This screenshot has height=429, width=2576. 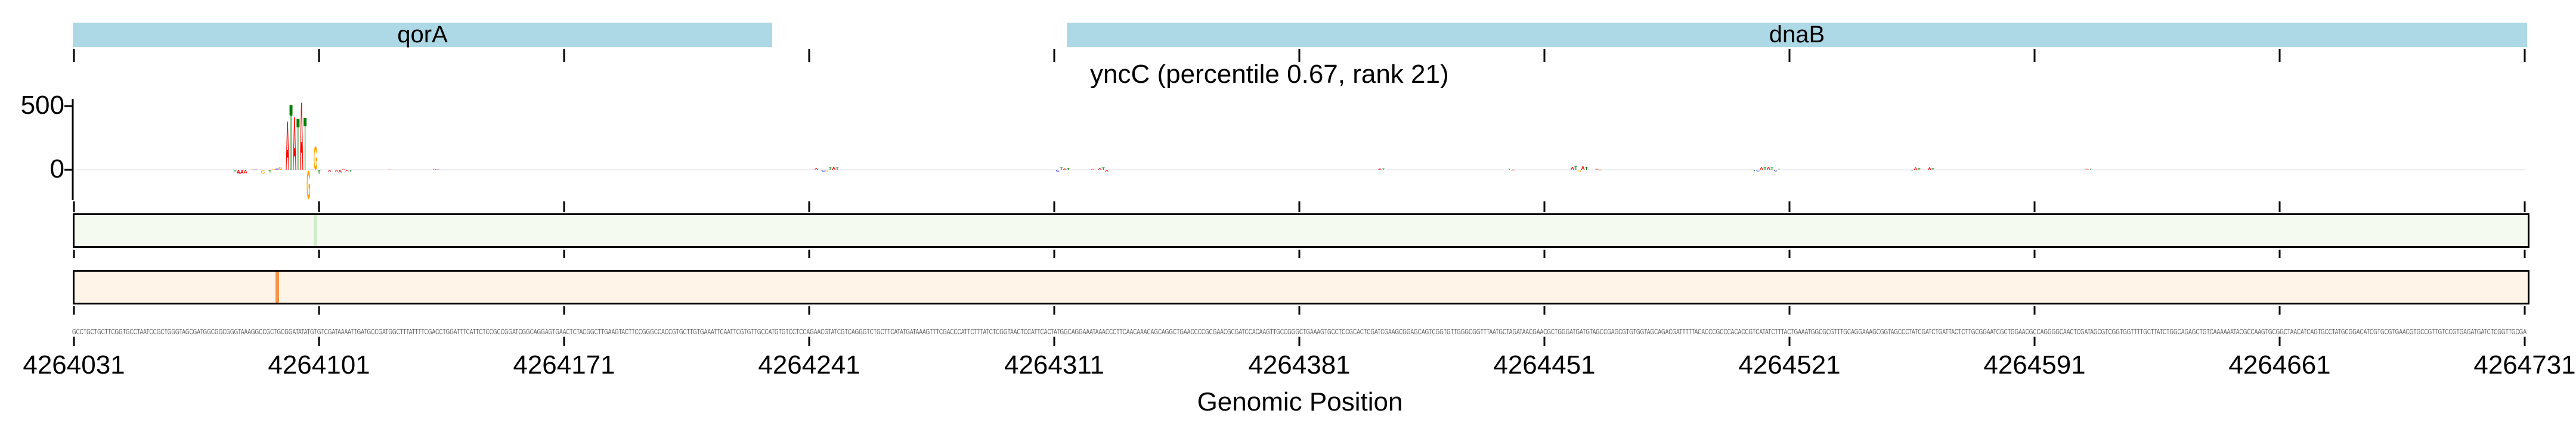 I want to click on gene-bar-qora: qorA, so click(x=423, y=34).